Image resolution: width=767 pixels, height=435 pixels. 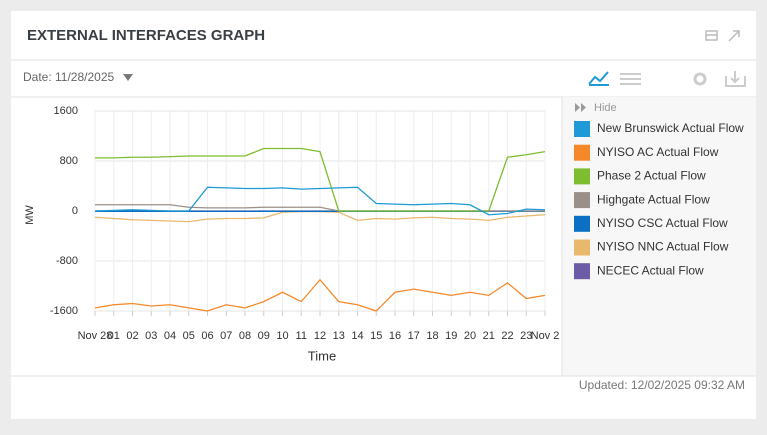 What do you see at coordinates (322, 355) in the screenshot?
I see `x-axis-label: Time` at bounding box center [322, 355].